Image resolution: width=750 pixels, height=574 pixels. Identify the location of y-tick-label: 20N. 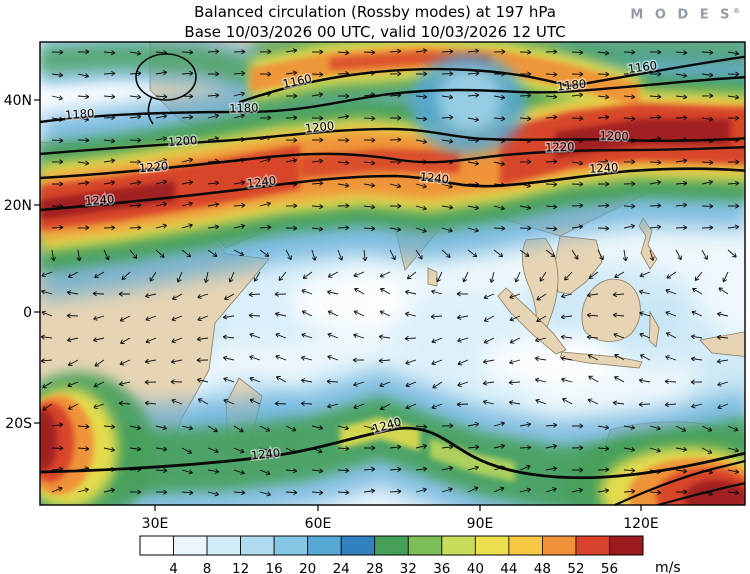
(18, 206).